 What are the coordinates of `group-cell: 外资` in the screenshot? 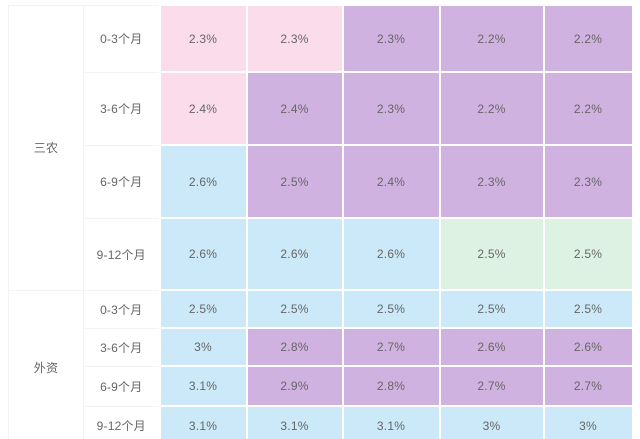 It's located at (46, 364).